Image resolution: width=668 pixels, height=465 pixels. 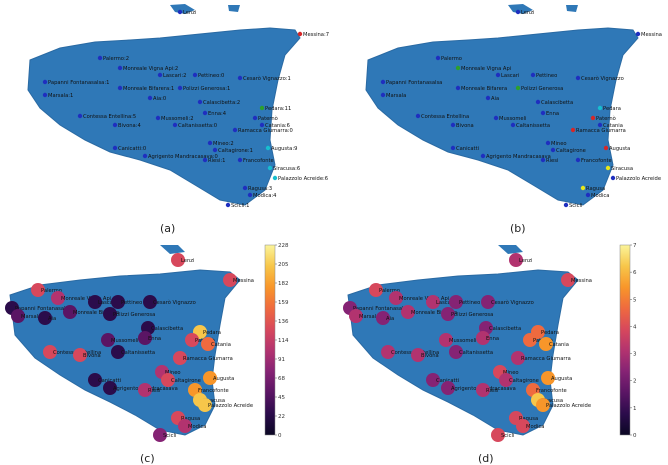 I want to click on node-ragusa: Ragusa, so click(x=592, y=188).